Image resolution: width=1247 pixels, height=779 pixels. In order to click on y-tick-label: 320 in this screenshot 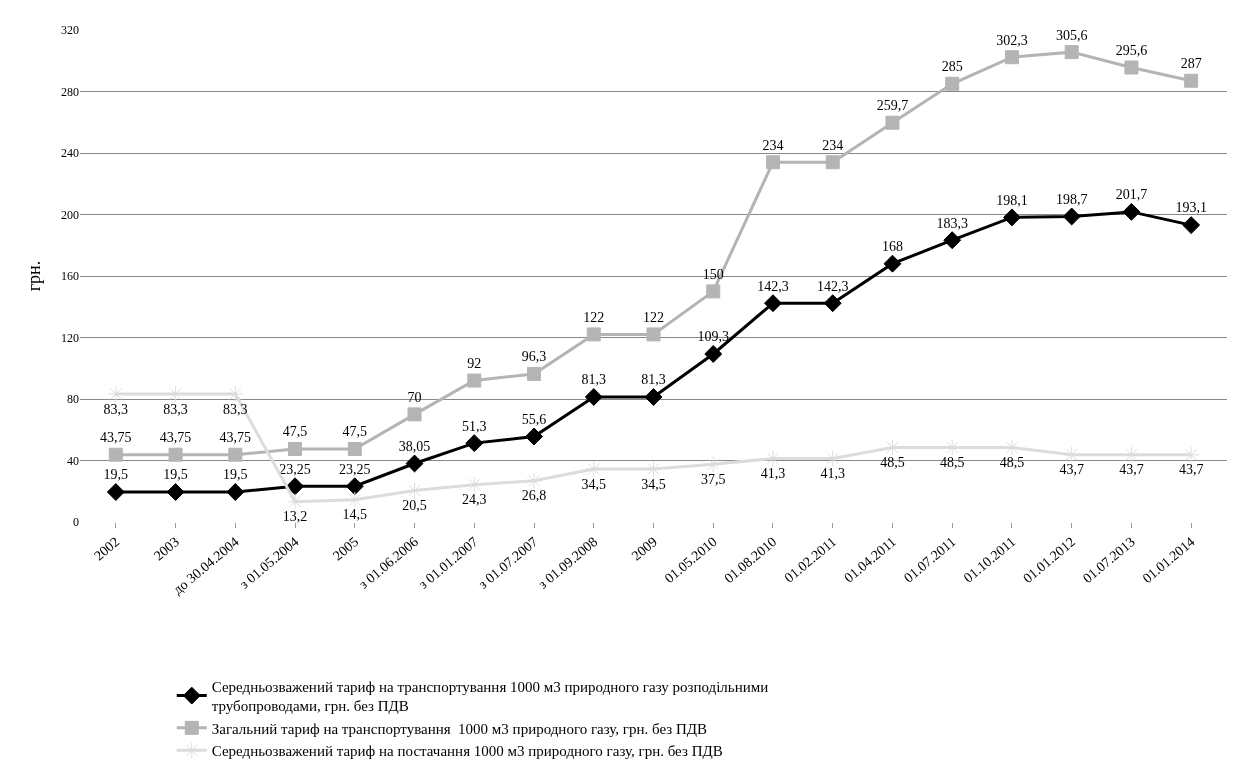, I will do `click(70, 30)`.